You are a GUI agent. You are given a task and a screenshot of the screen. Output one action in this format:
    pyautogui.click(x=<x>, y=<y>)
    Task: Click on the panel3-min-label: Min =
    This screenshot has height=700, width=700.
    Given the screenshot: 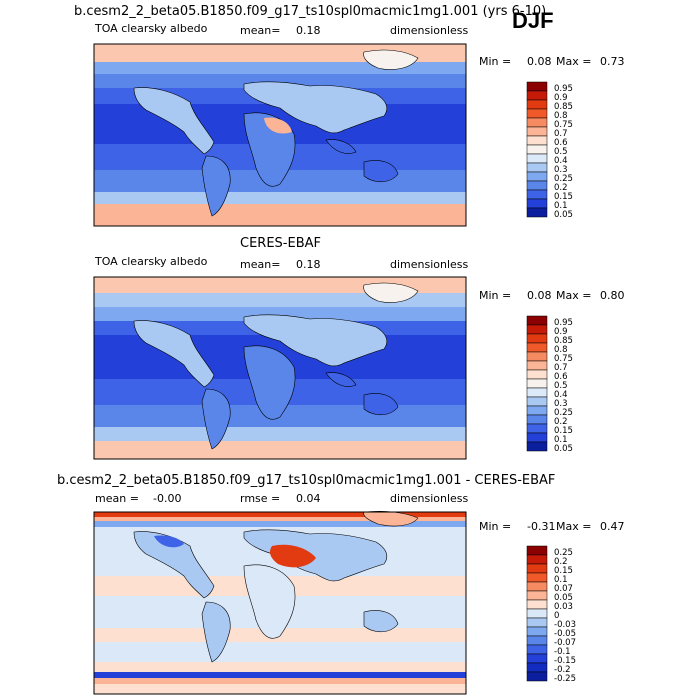 What is the action you would take?
    pyautogui.click(x=495, y=526)
    